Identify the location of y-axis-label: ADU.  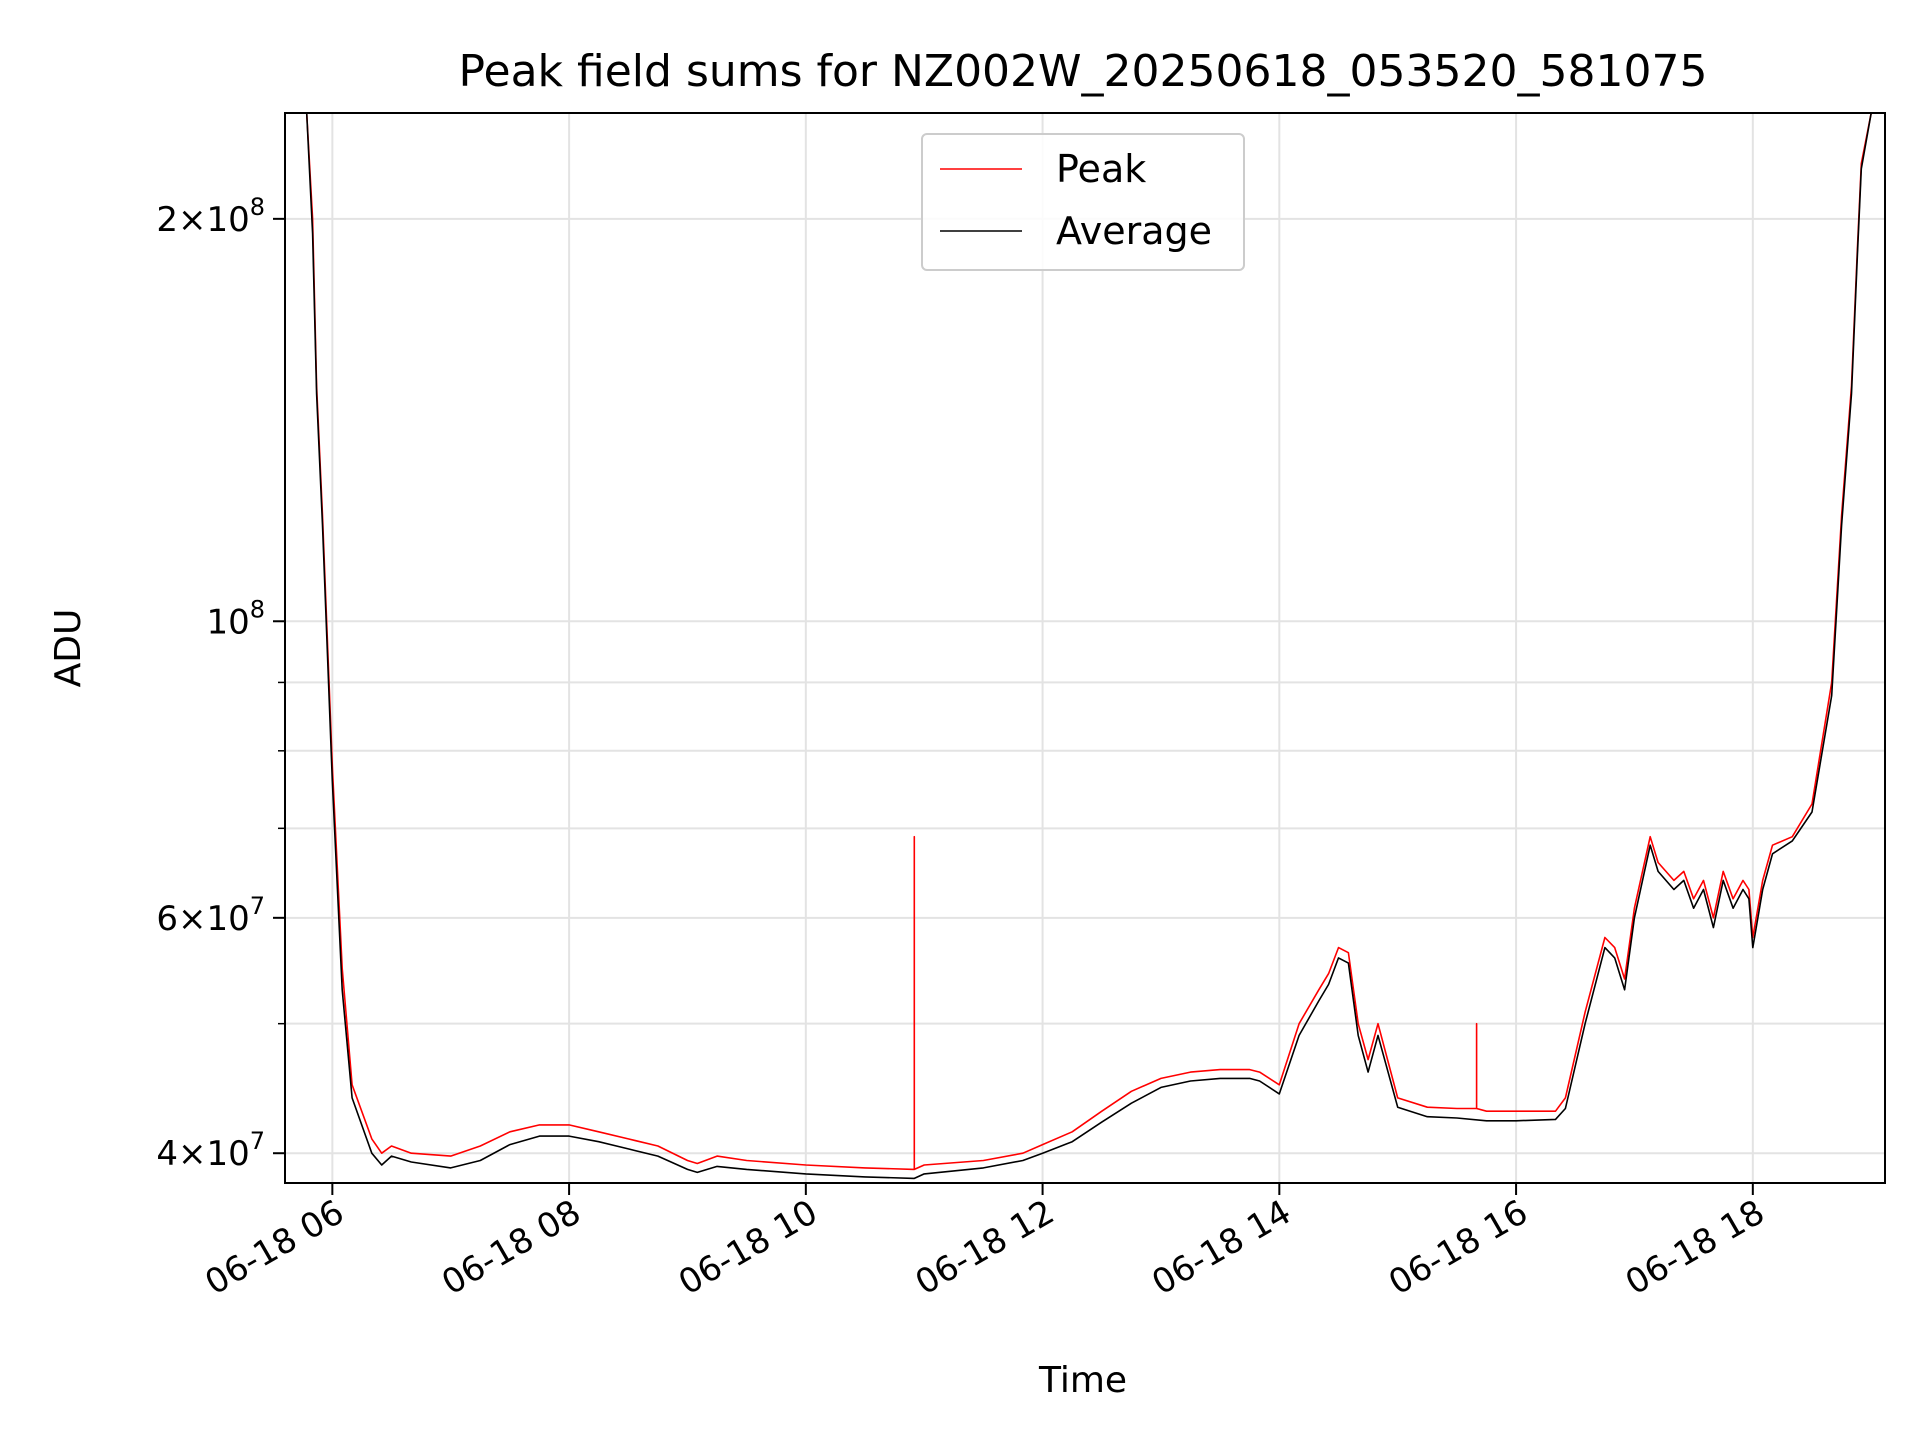
(68, 648).